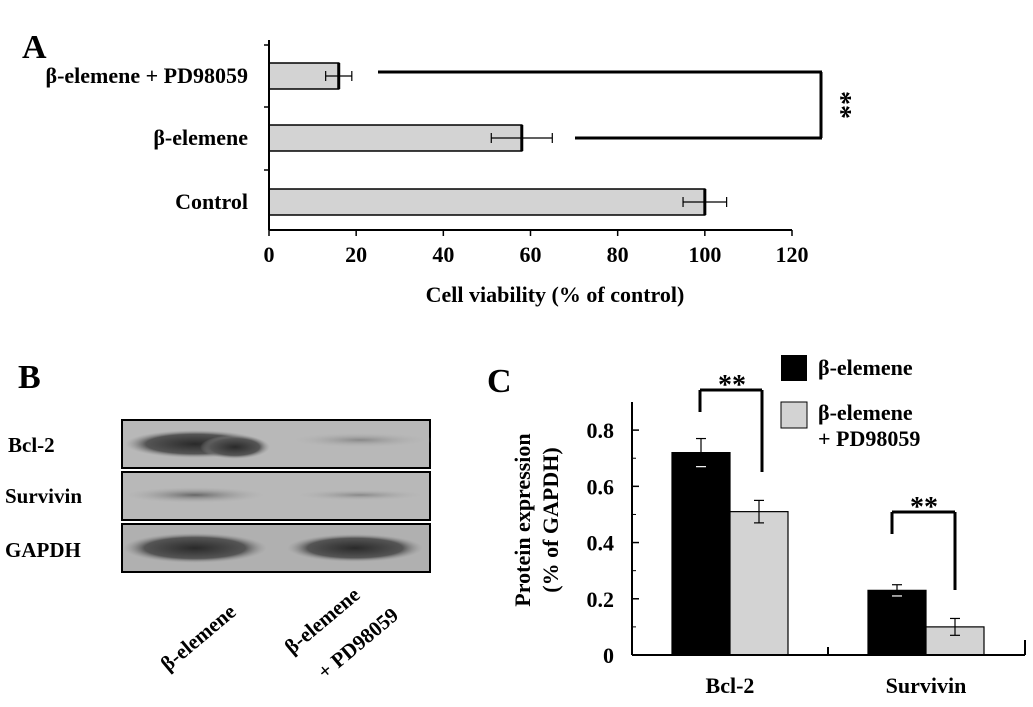 This screenshot has width=1033, height=707. What do you see at coordinates (704, 254) in the screenshot?
I see `panel-a-x-tick-label: 100` at bounding box center [704, 254].